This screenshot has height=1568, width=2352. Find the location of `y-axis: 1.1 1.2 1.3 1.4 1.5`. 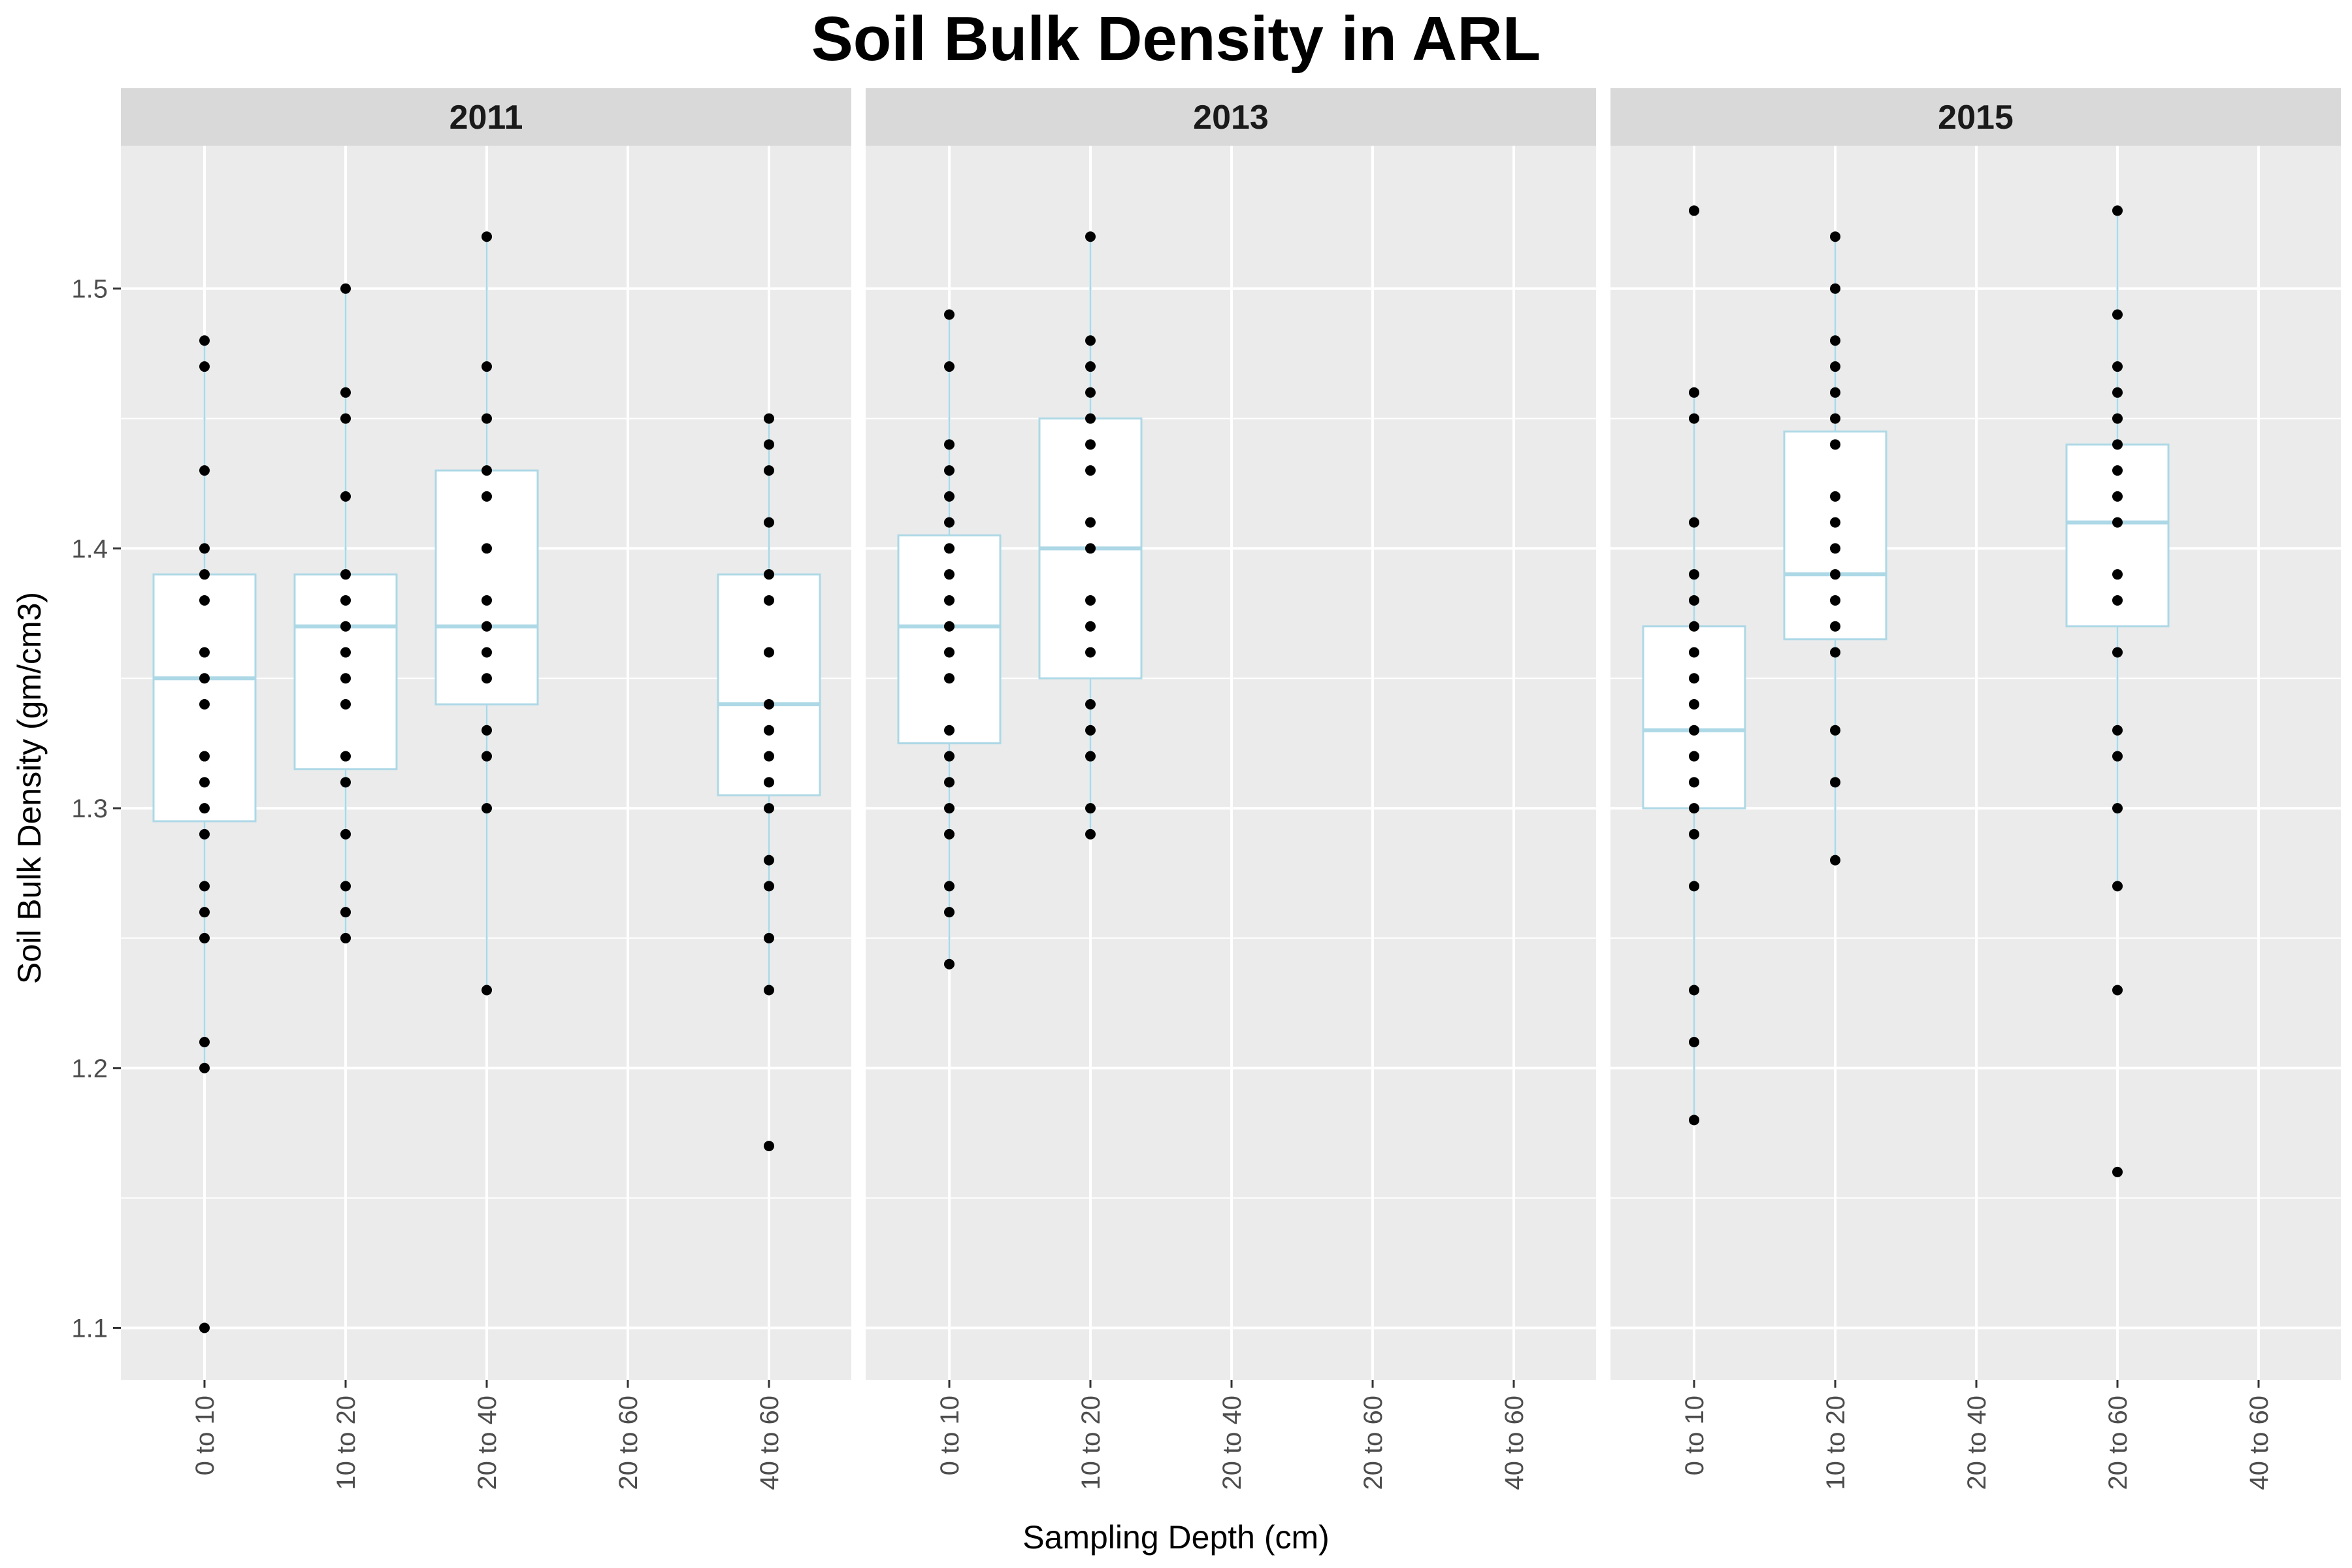

y-axis: 1.1 1.2 1.3 1.4 1.5 is located at coordinates (96, 809).